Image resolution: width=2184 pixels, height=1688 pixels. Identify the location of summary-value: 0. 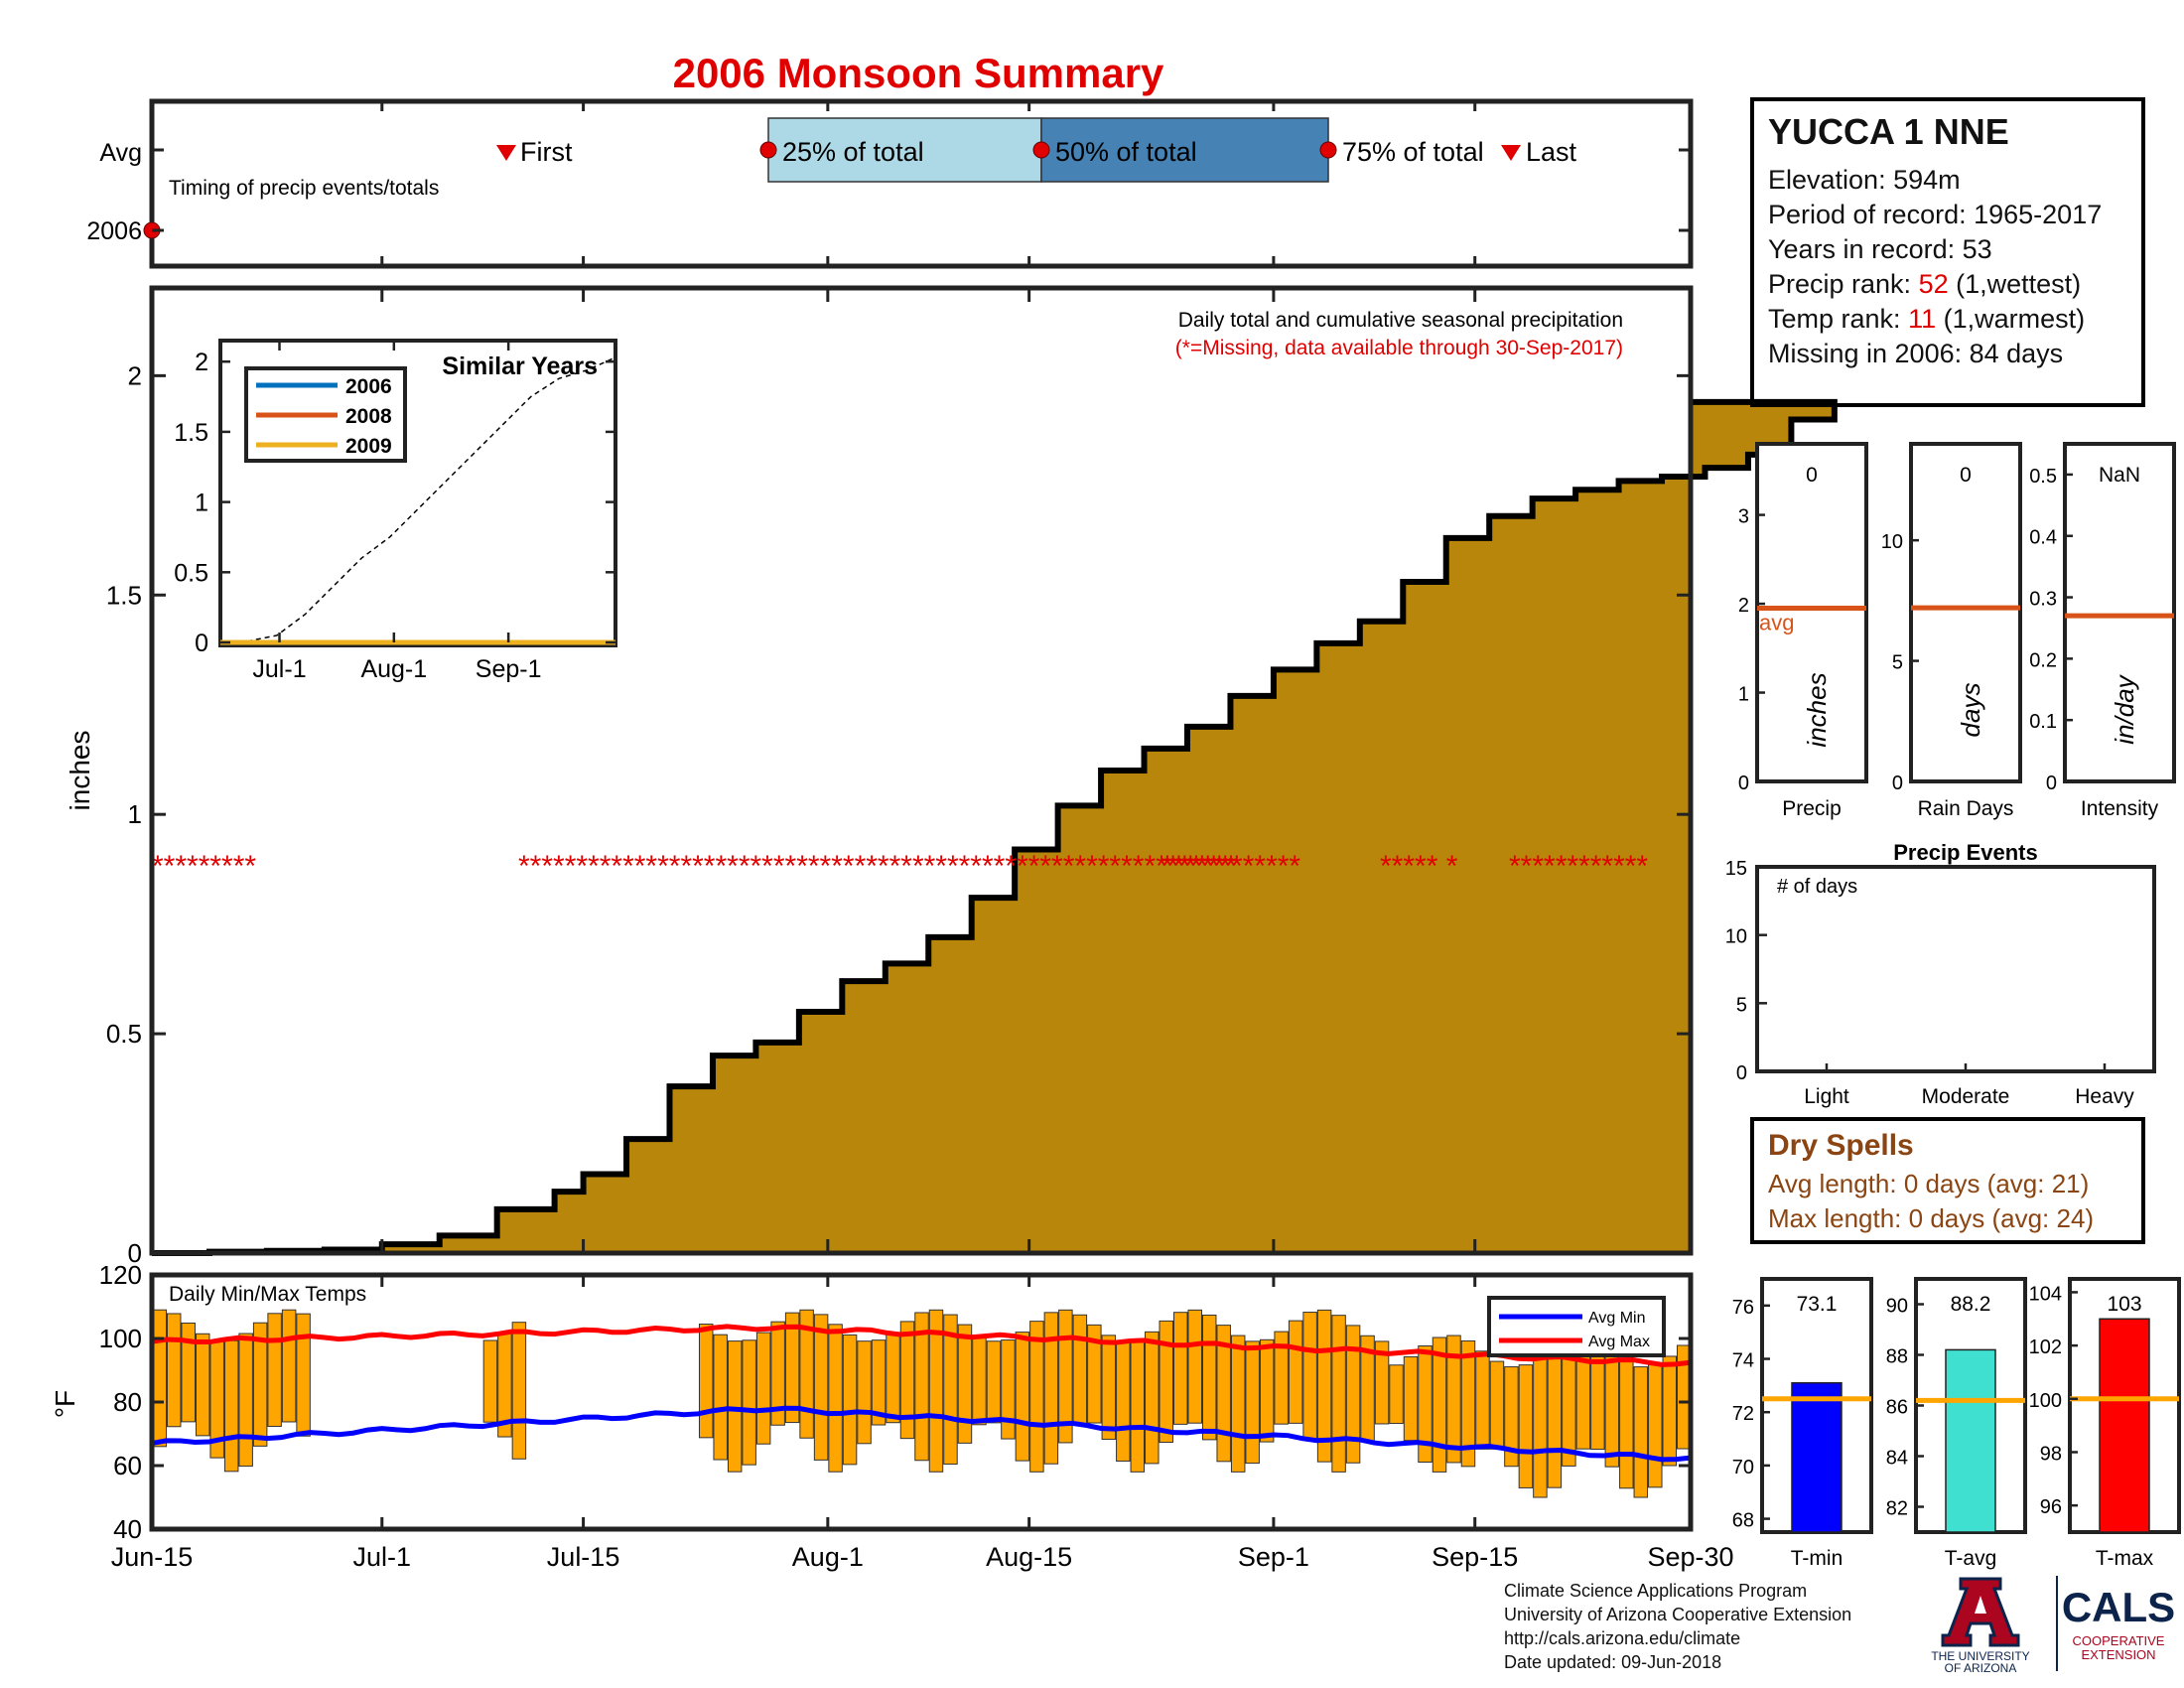
(1966, 475).